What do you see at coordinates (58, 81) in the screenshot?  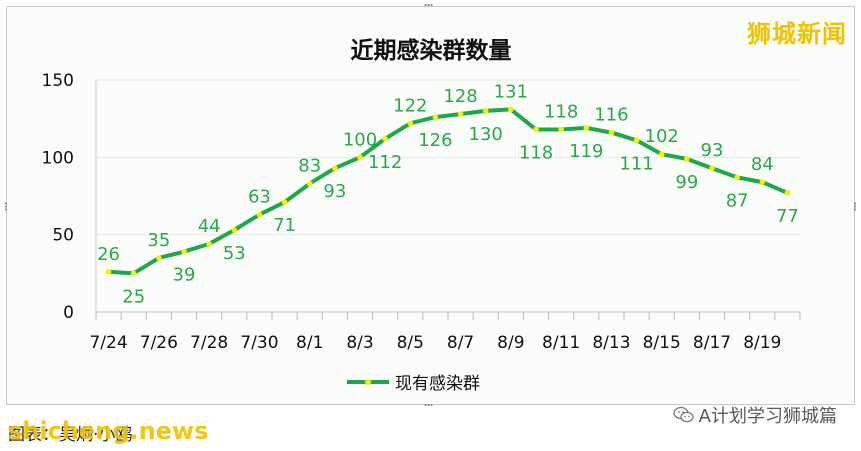 I see `y-tick-label: 150` at bounding box center [58, 81].